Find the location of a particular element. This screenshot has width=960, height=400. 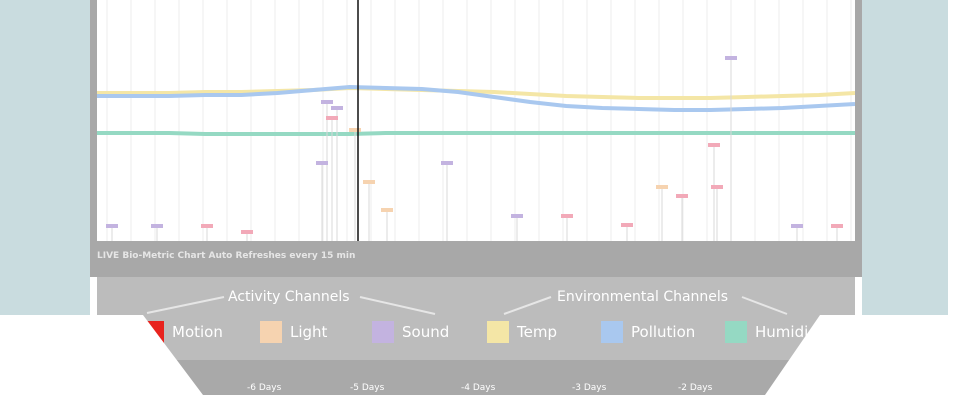

x-tick-label: -5 Days is located at coordinates (367, 388).